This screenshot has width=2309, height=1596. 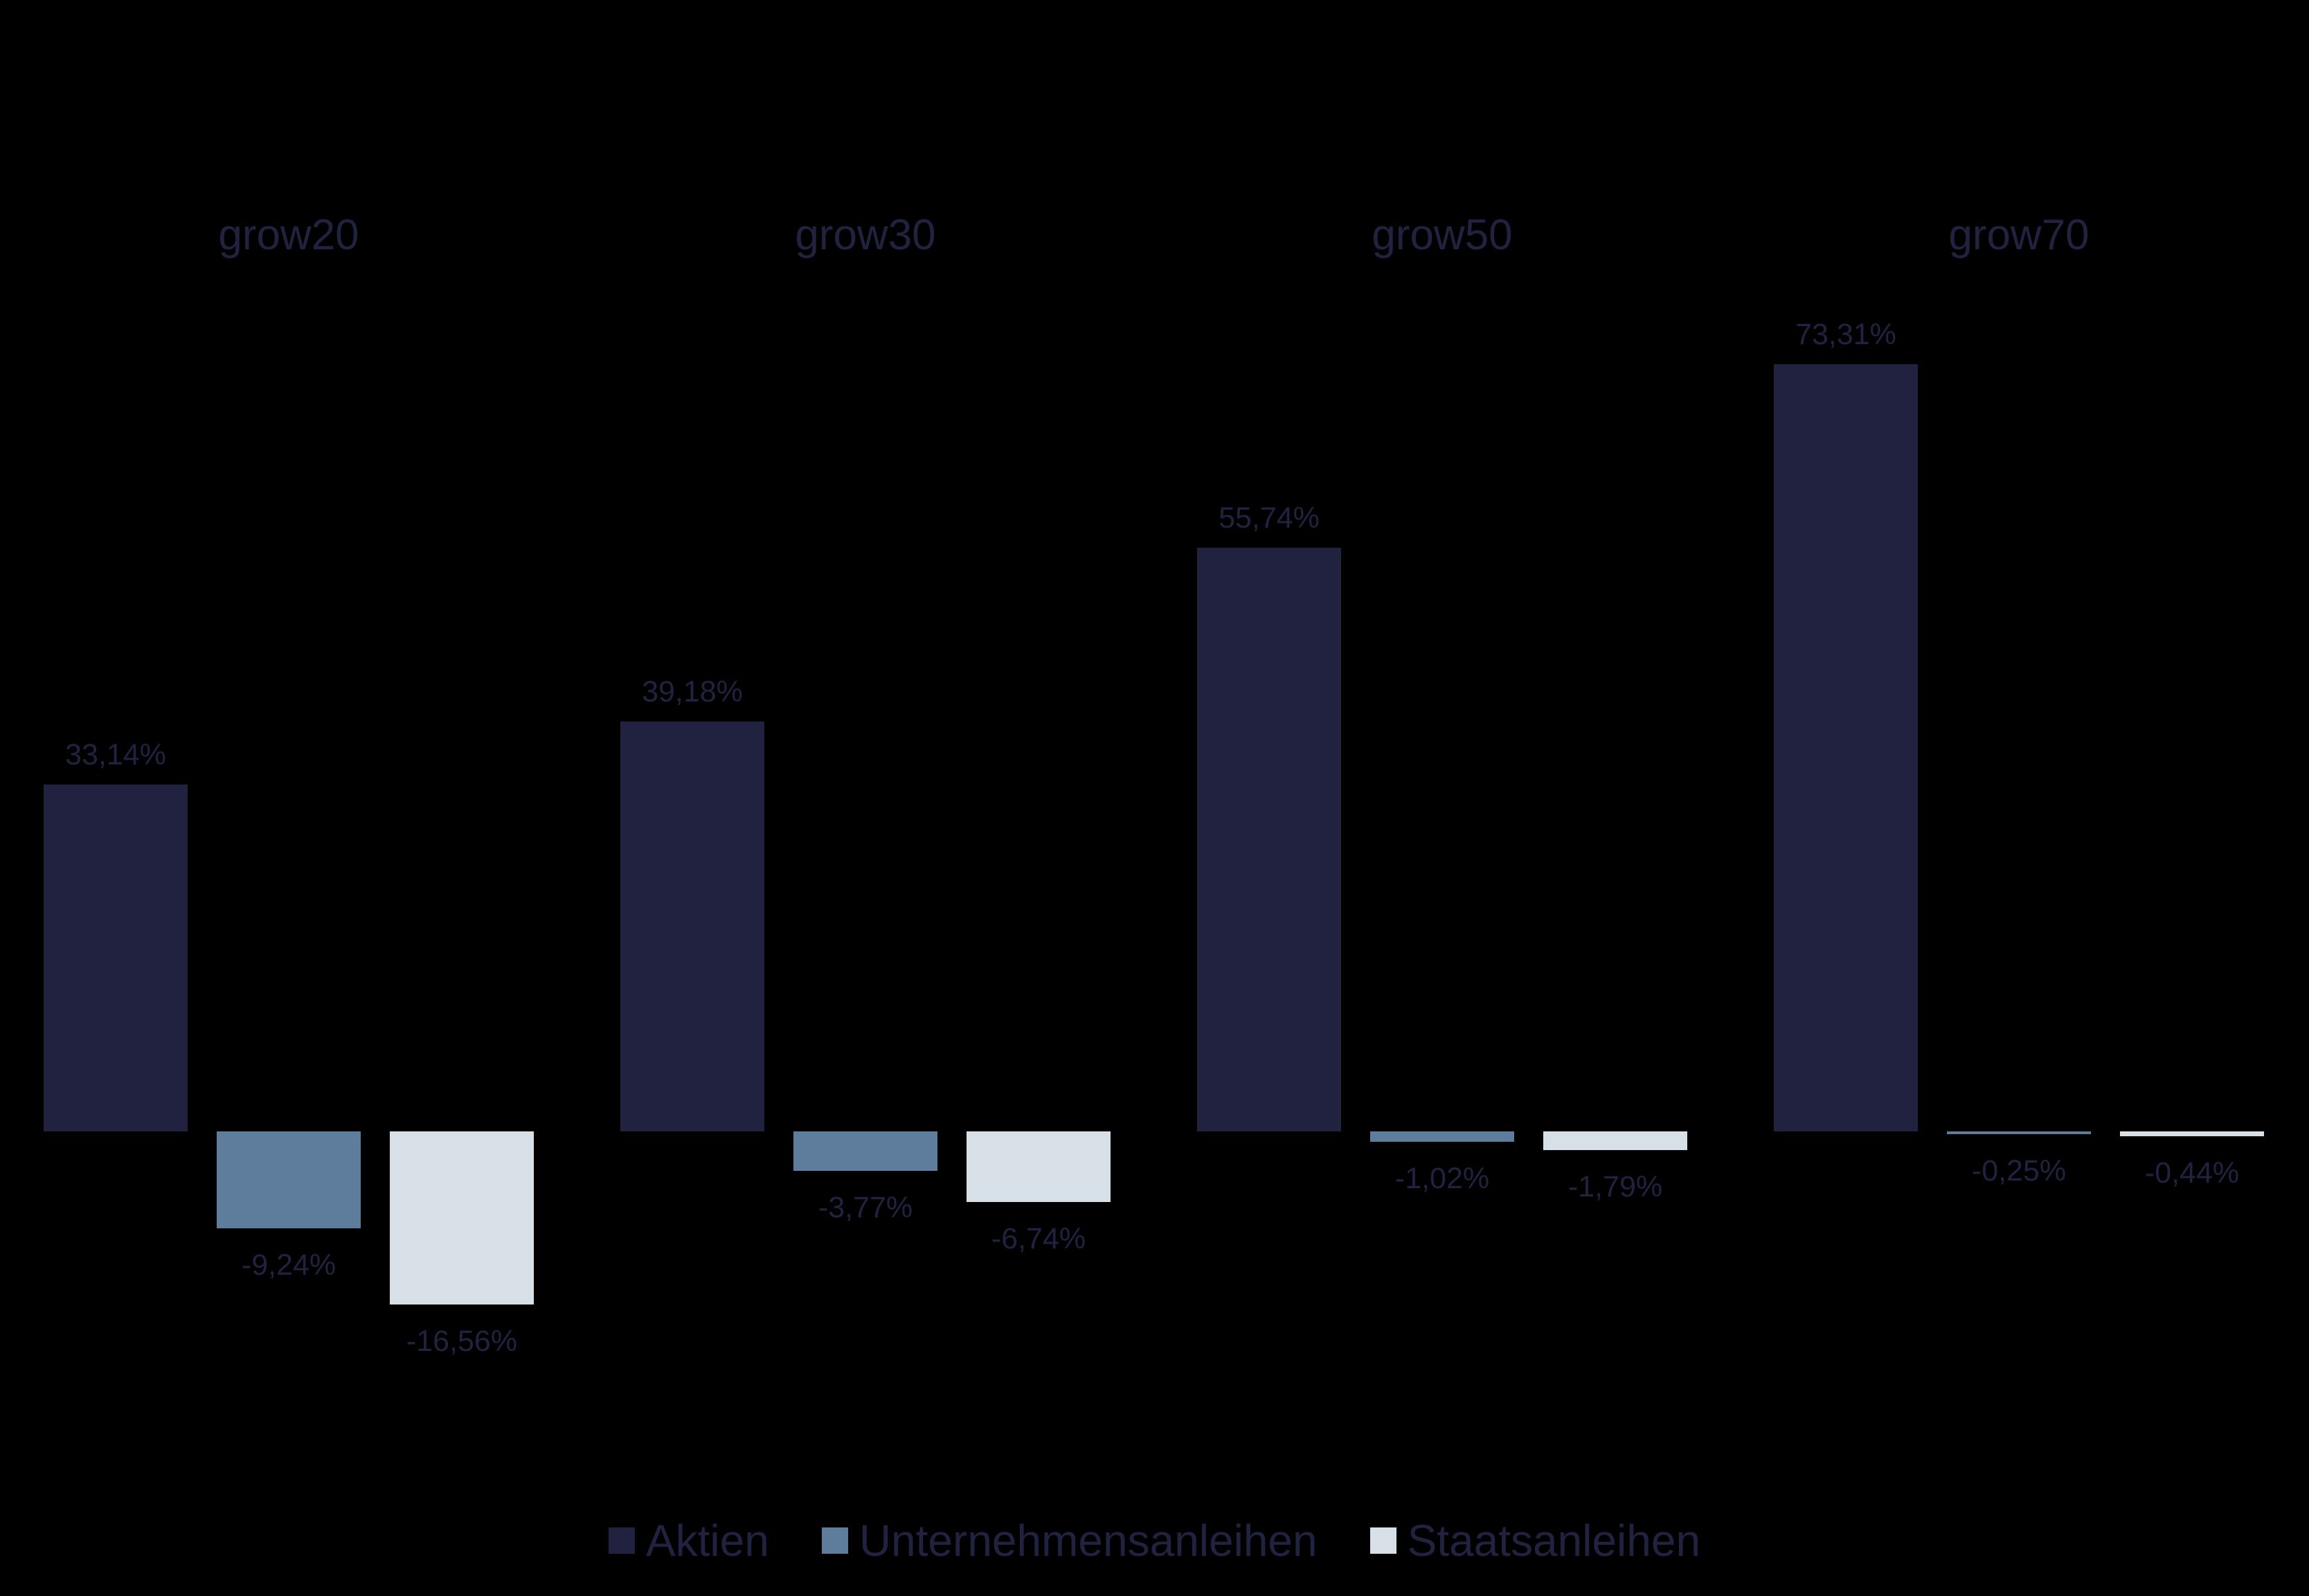 I want to click on group-title: grow70, so click(x=2019, y=235).